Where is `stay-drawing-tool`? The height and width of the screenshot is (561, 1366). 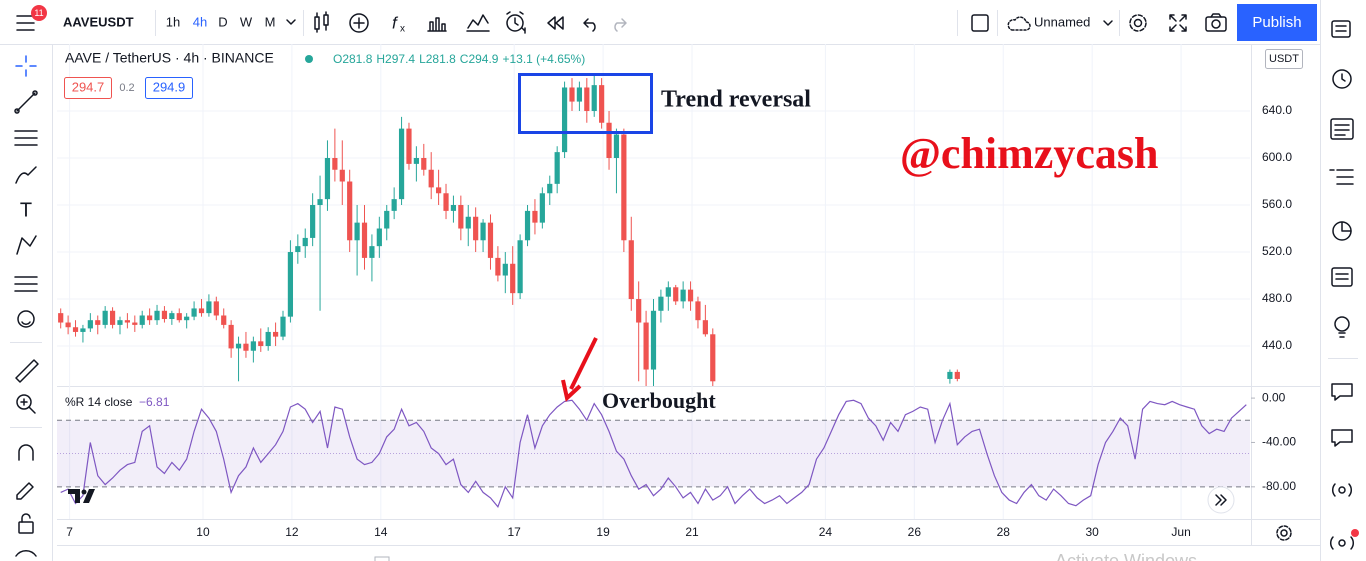 stay-drawing-tool is located at coordinates (25, 491).